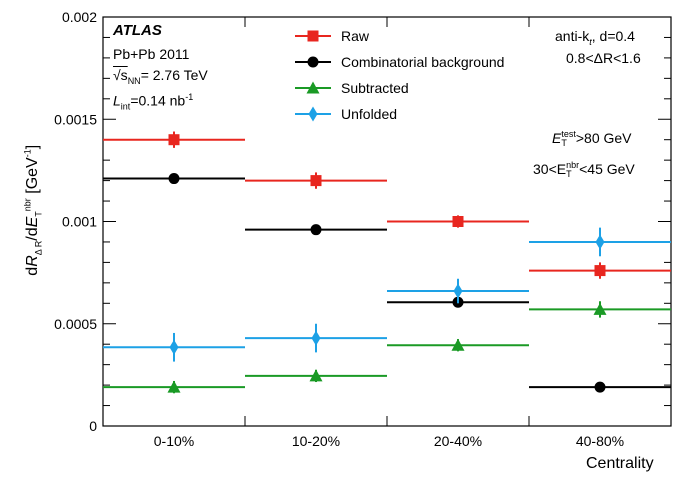 This screenshot has width=691, height=477. Describe the element at coordinates (422, 62) in the screenshot. I see `legend-combinatorial-background-label: Combinatorial background` at that location.